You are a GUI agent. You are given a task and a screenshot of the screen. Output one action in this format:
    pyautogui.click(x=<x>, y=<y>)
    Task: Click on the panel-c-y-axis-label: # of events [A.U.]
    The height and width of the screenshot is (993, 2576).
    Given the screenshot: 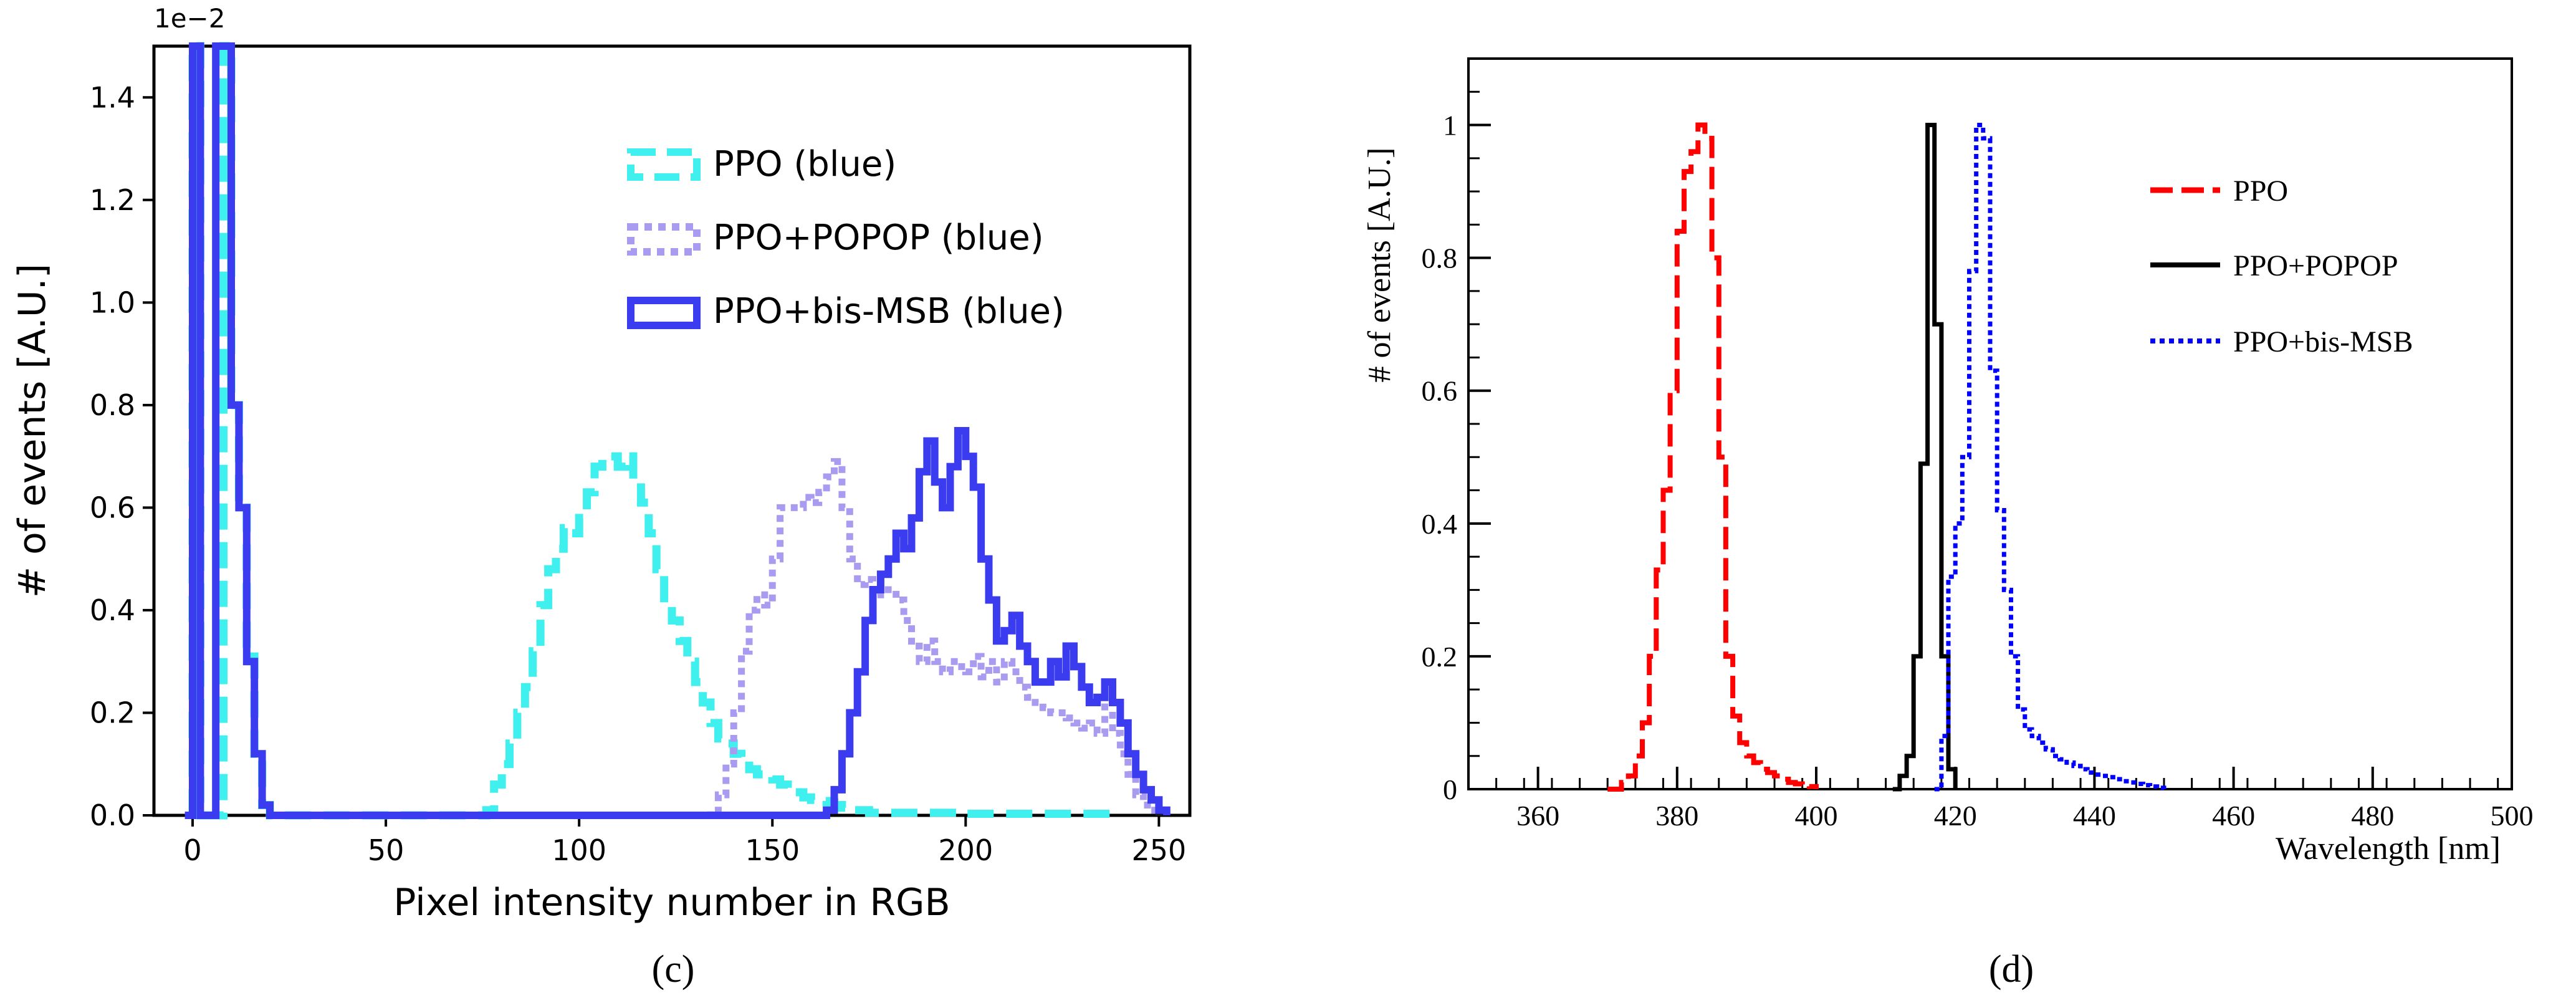 What is the action you would take?
    pyautogui.click(x=32, y=431)
    